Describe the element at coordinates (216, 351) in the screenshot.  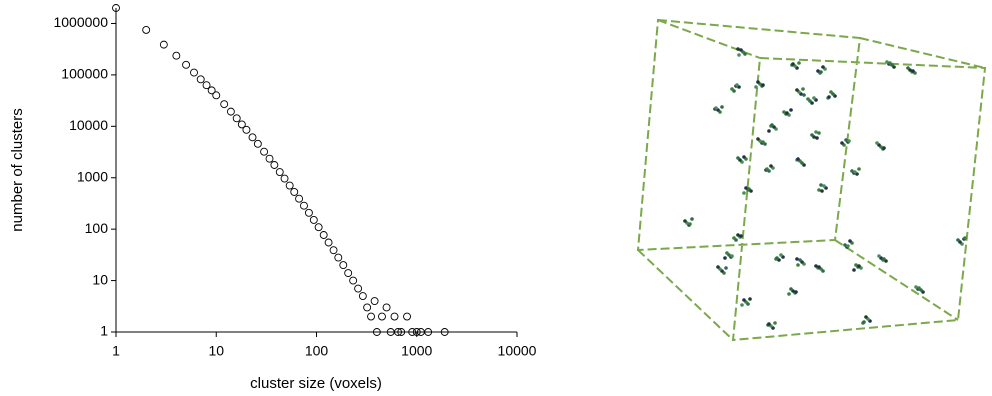
I see `x-tick-label: 10` at that location.